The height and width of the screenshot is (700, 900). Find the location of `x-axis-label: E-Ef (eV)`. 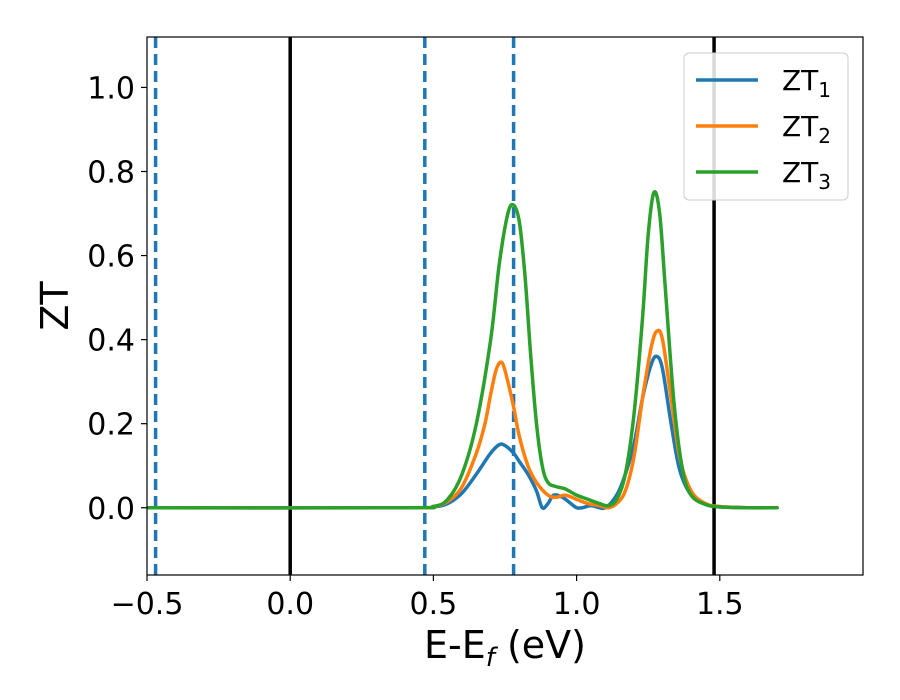

x-axis-label: E-Ef (eV) is located at coordinates (505, 648).